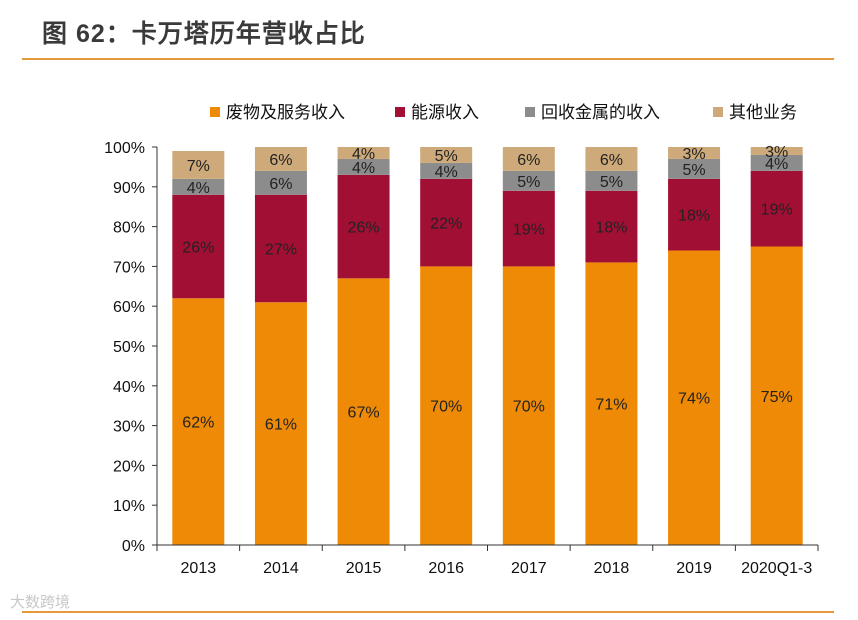 This screenshot has height=620, width=858. I want to click on figure-title: 图 62：卡万塔历年营收占比, so click(204, 34).